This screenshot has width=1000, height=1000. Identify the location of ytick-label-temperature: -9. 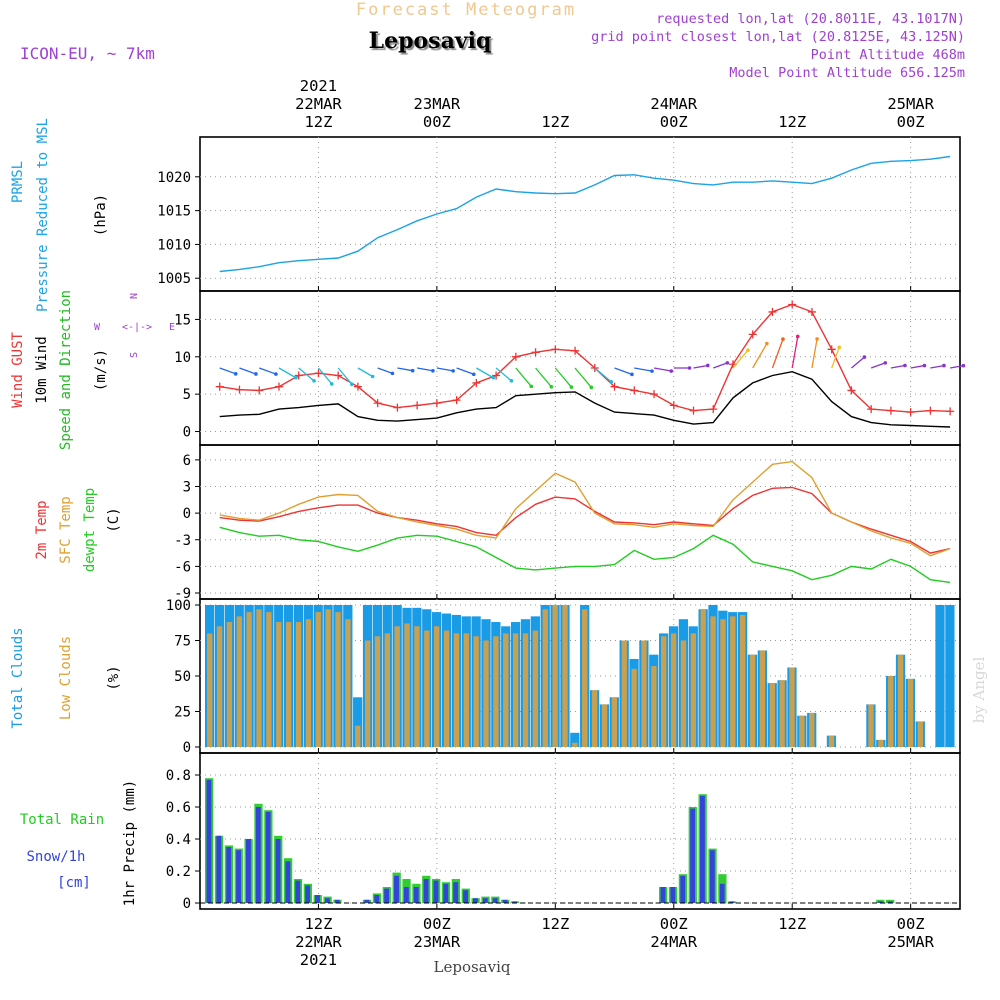
(182, 594).